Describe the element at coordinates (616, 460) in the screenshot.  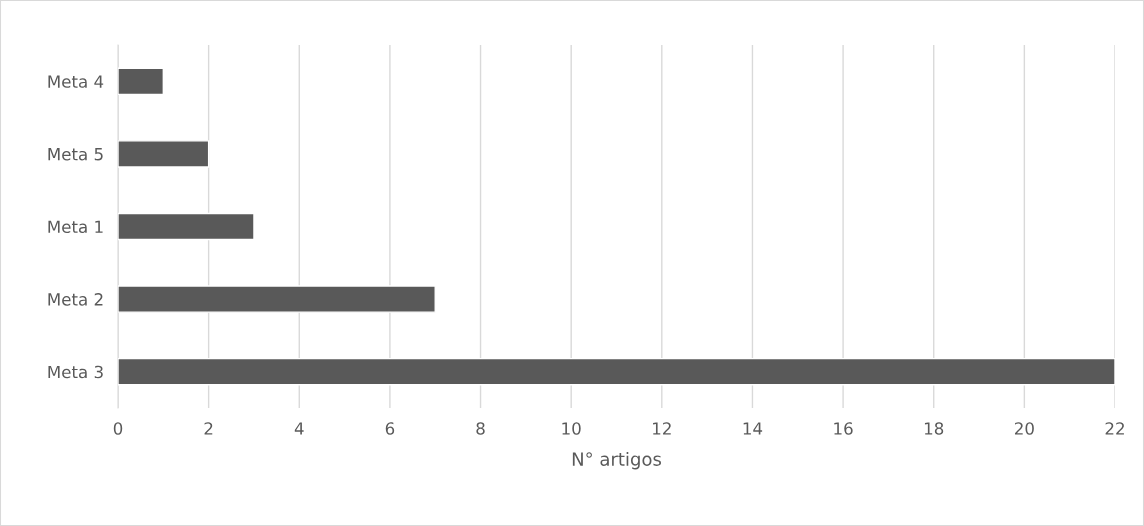
I see `x-axis-title: N° artigos` at that location.